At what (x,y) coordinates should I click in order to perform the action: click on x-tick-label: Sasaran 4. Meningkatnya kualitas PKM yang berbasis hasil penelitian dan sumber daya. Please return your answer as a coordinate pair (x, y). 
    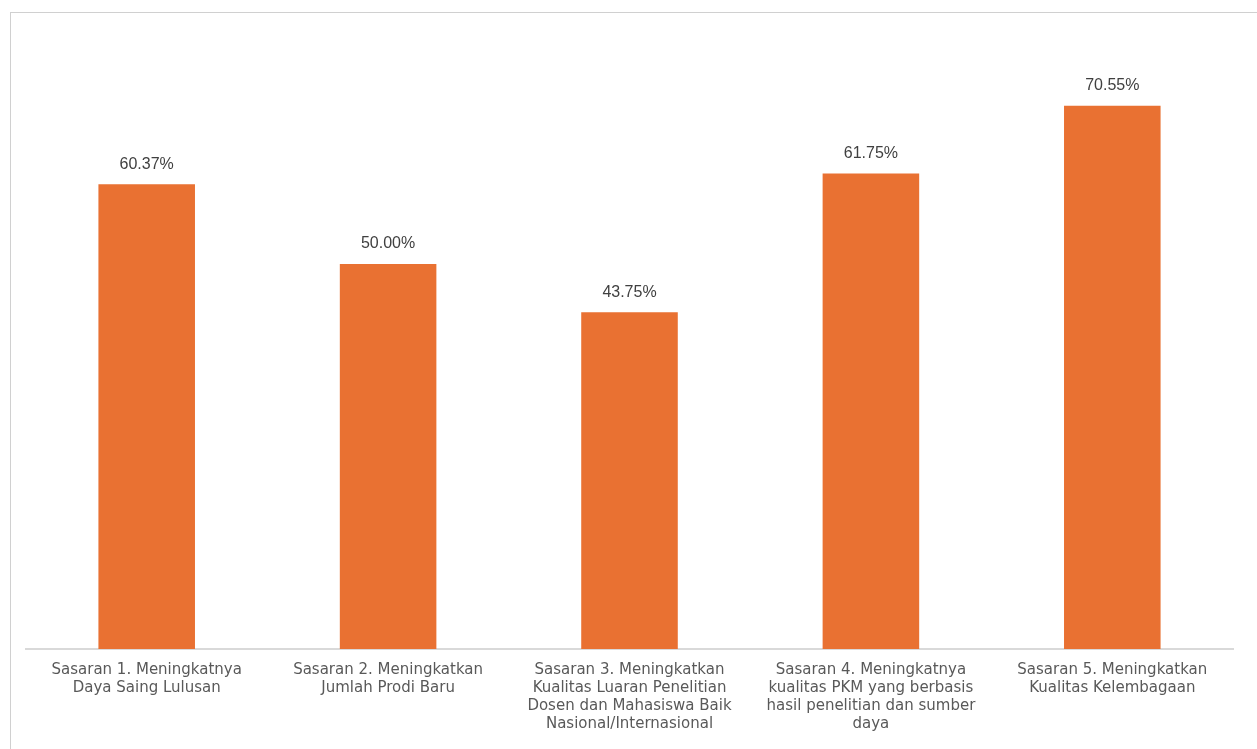
    Looking at the image, I should click on (871, 695).